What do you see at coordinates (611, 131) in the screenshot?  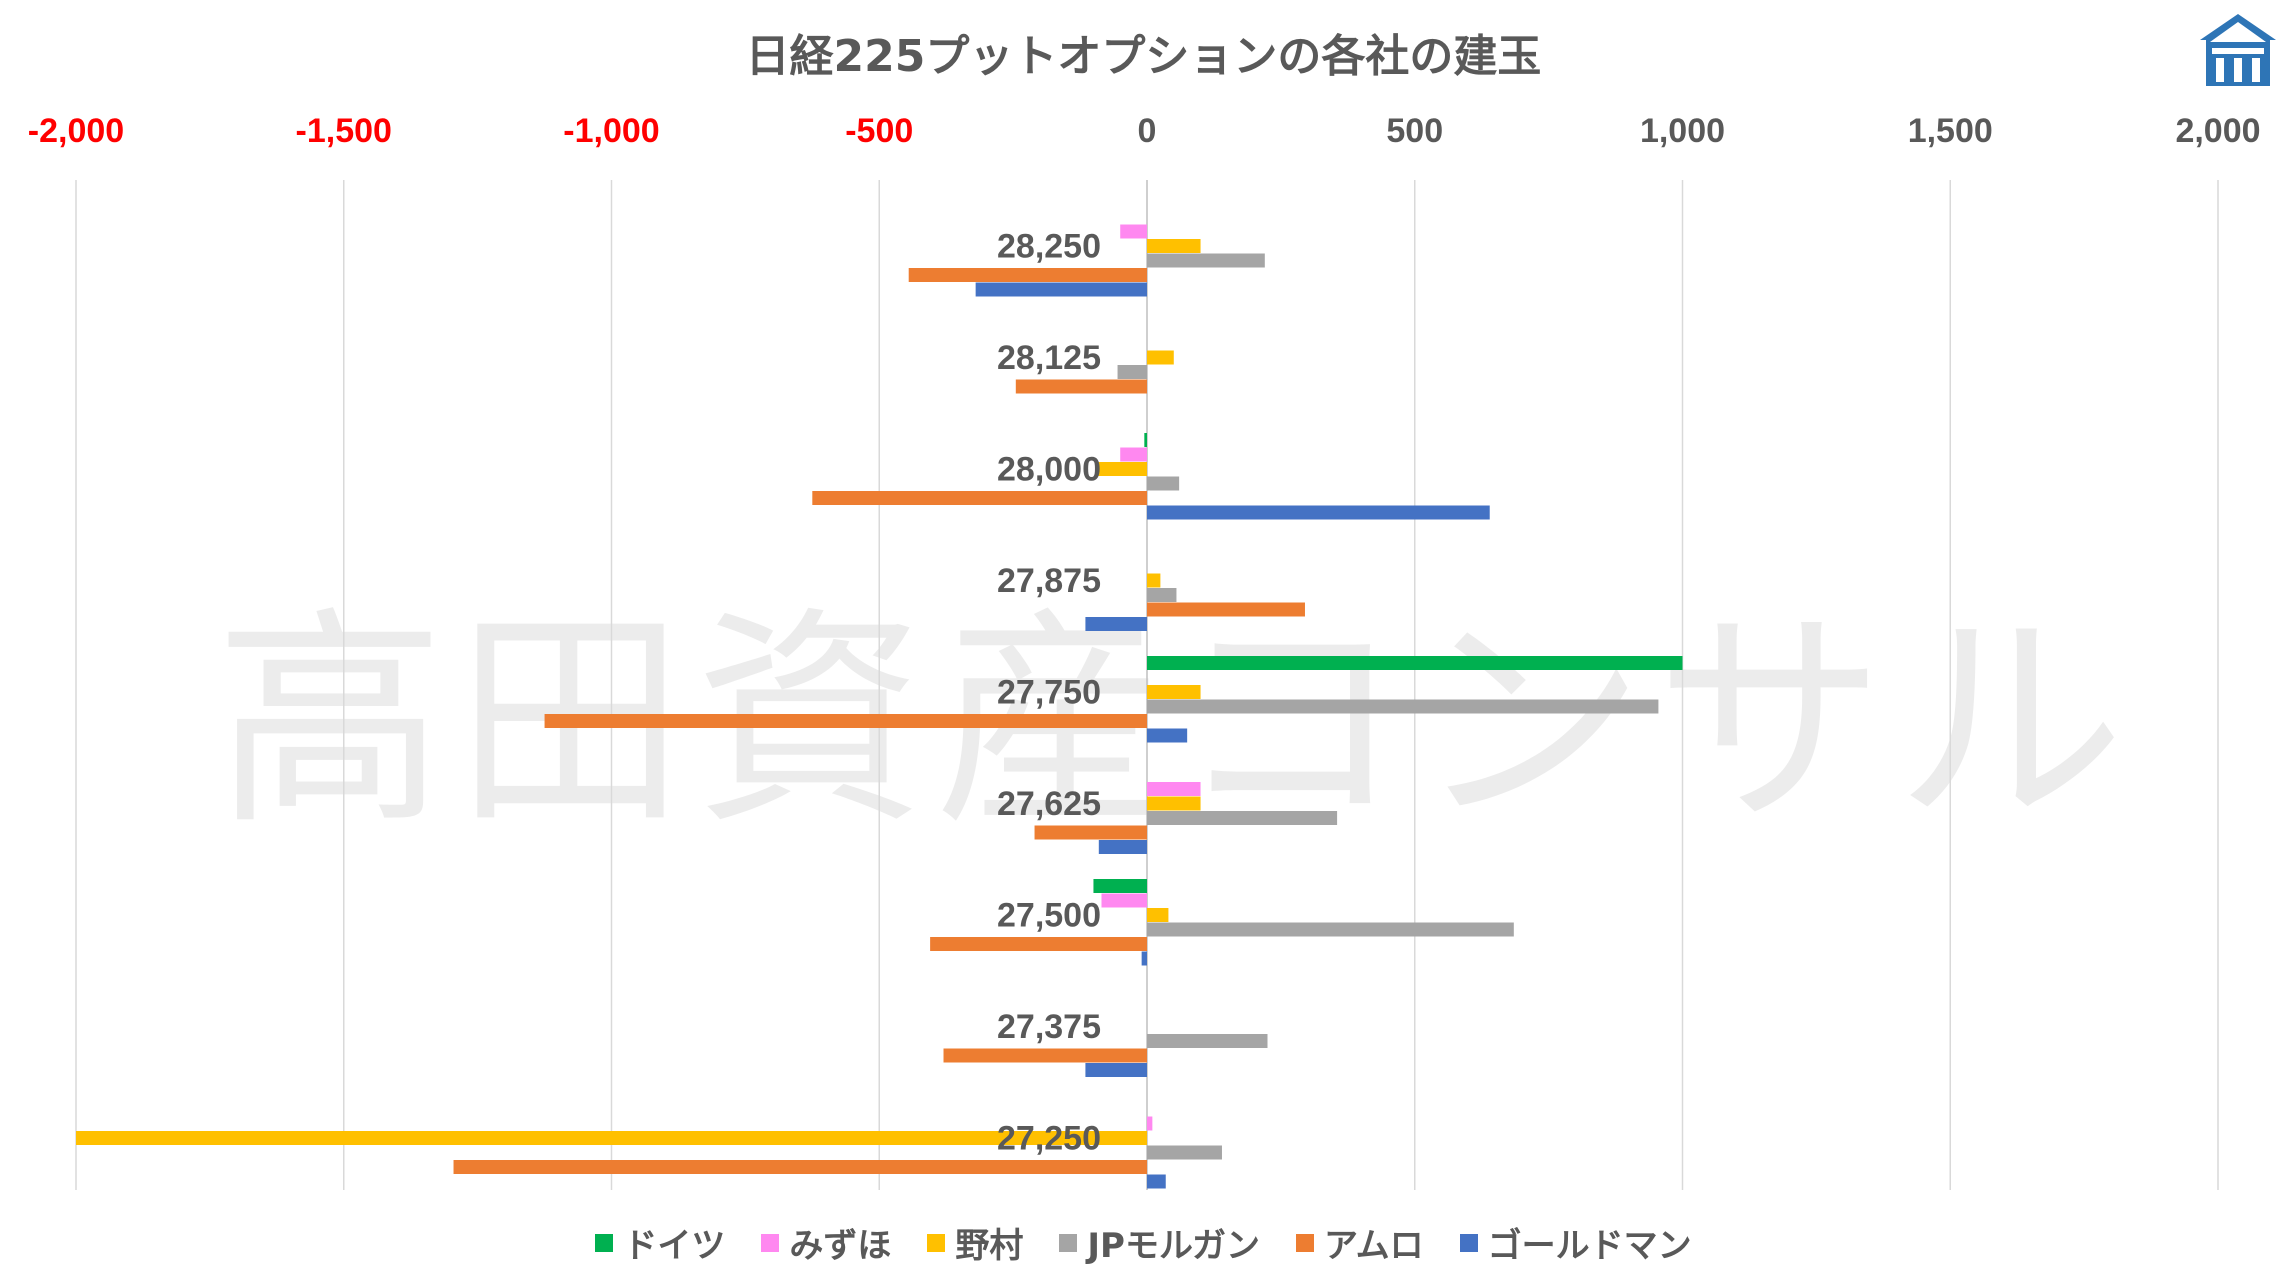 I see `x-tick-label: -1,000` at bounding box center [611, 131].